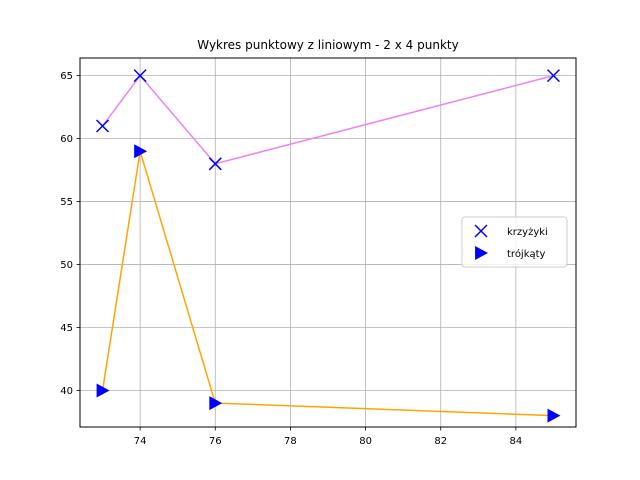  Describe the element at coordinates (290, 441) in the screenshot. I see `x-tick-label: 78` at that location.